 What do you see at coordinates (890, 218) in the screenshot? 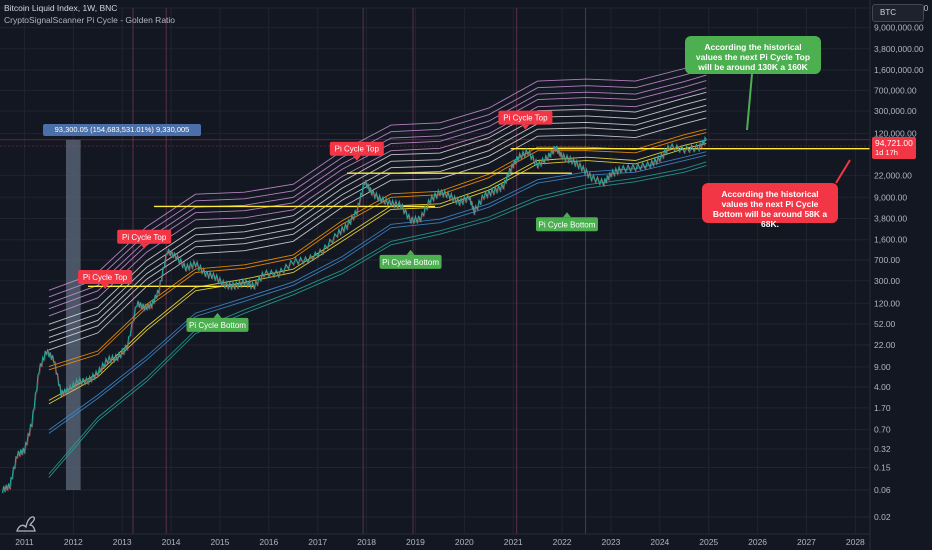
I see `y-tick-label: 3,800.00` at bounding box center [890, 218].